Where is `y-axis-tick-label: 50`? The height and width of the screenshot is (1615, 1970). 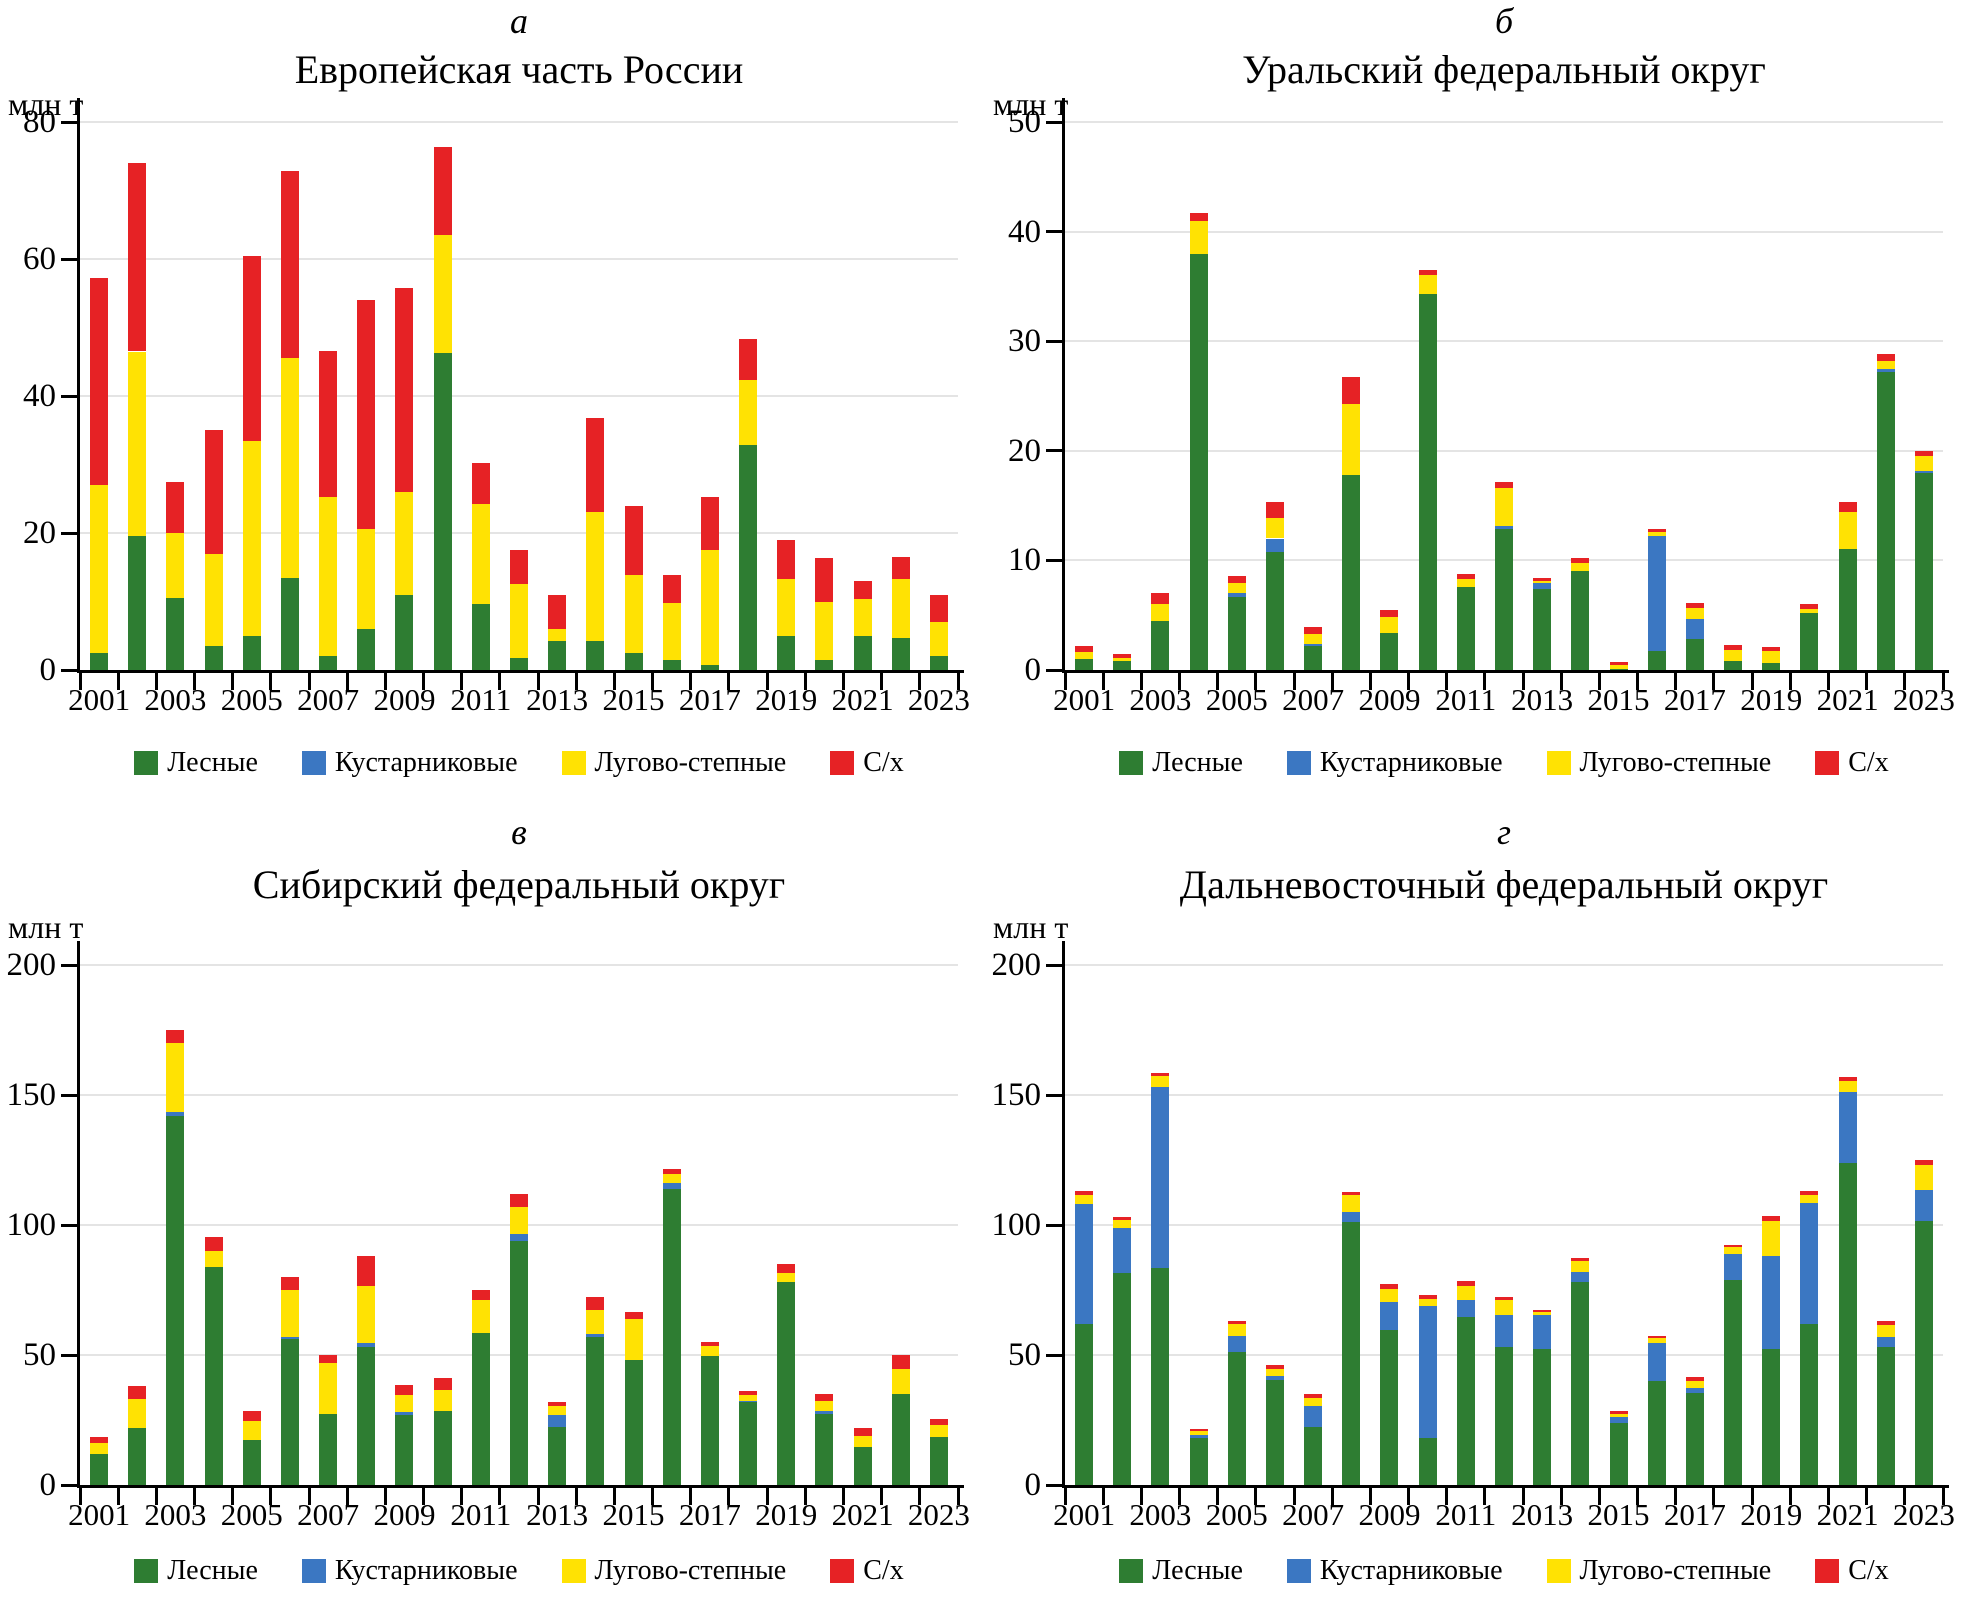
y-axis-tick-label: 50 is located at coordinates (39, 1355).